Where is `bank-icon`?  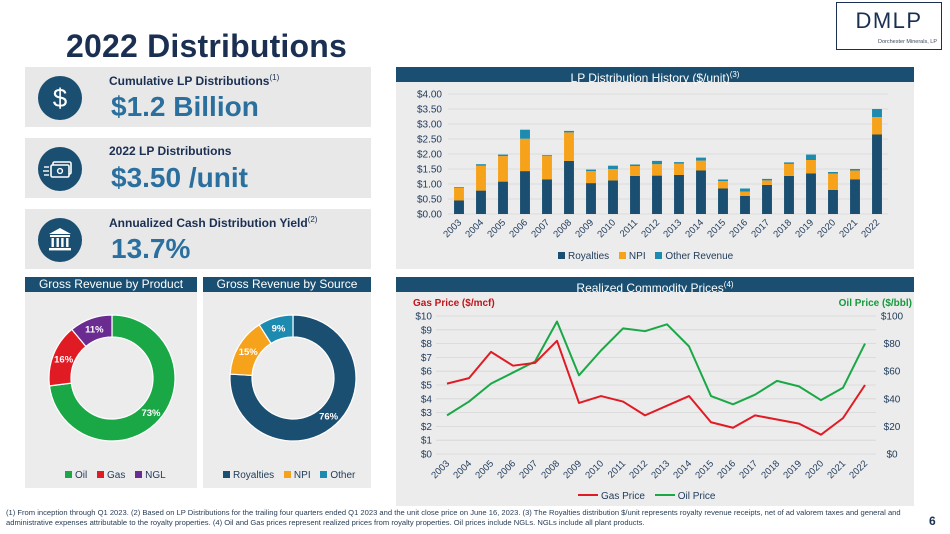
bank-icon is located at coordinates (60, 240).